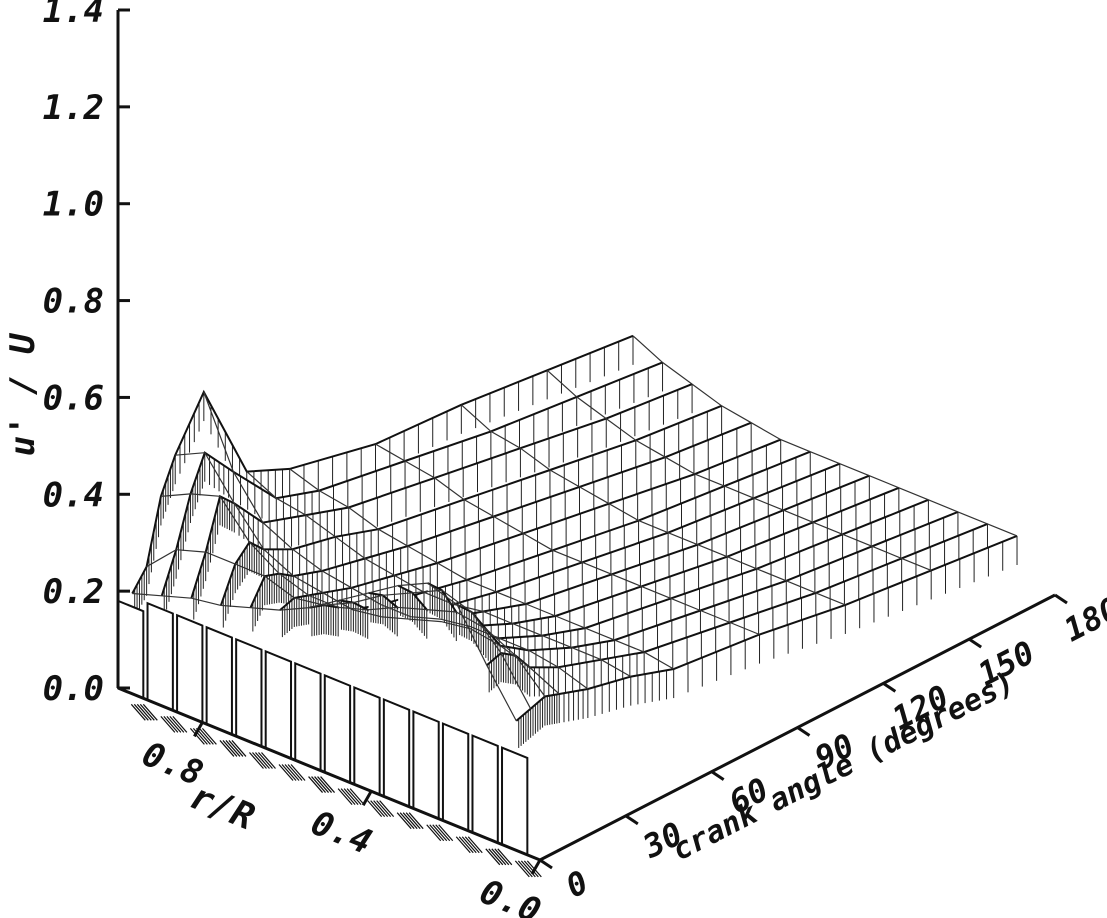  Describe the element at coordinates (577, 884) in the screenshot. I see `y-tick-label: 0` at that location.